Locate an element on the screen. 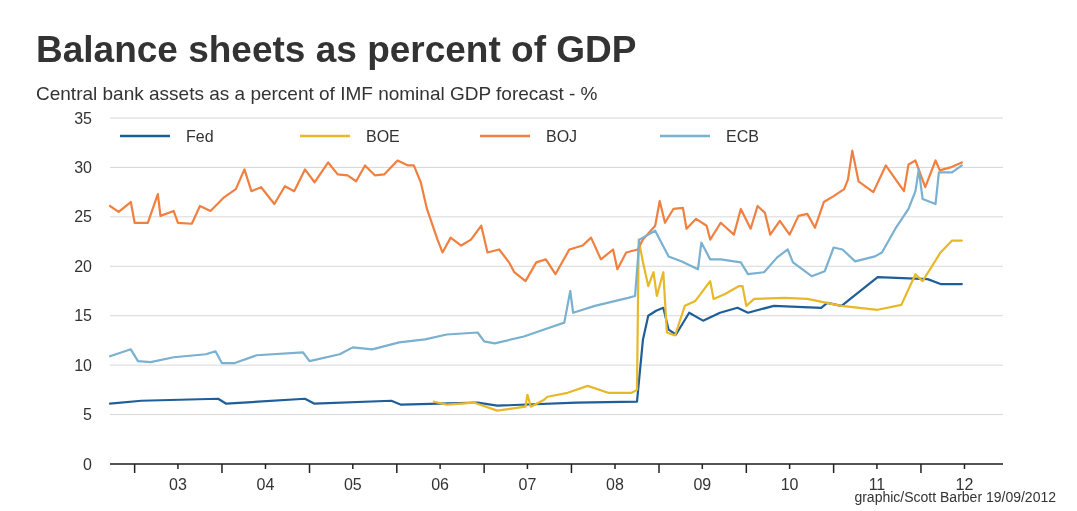 The height and width of the screenshot is (511, 1077). x-tick-label: 07 is located at coordinates (527, 484).